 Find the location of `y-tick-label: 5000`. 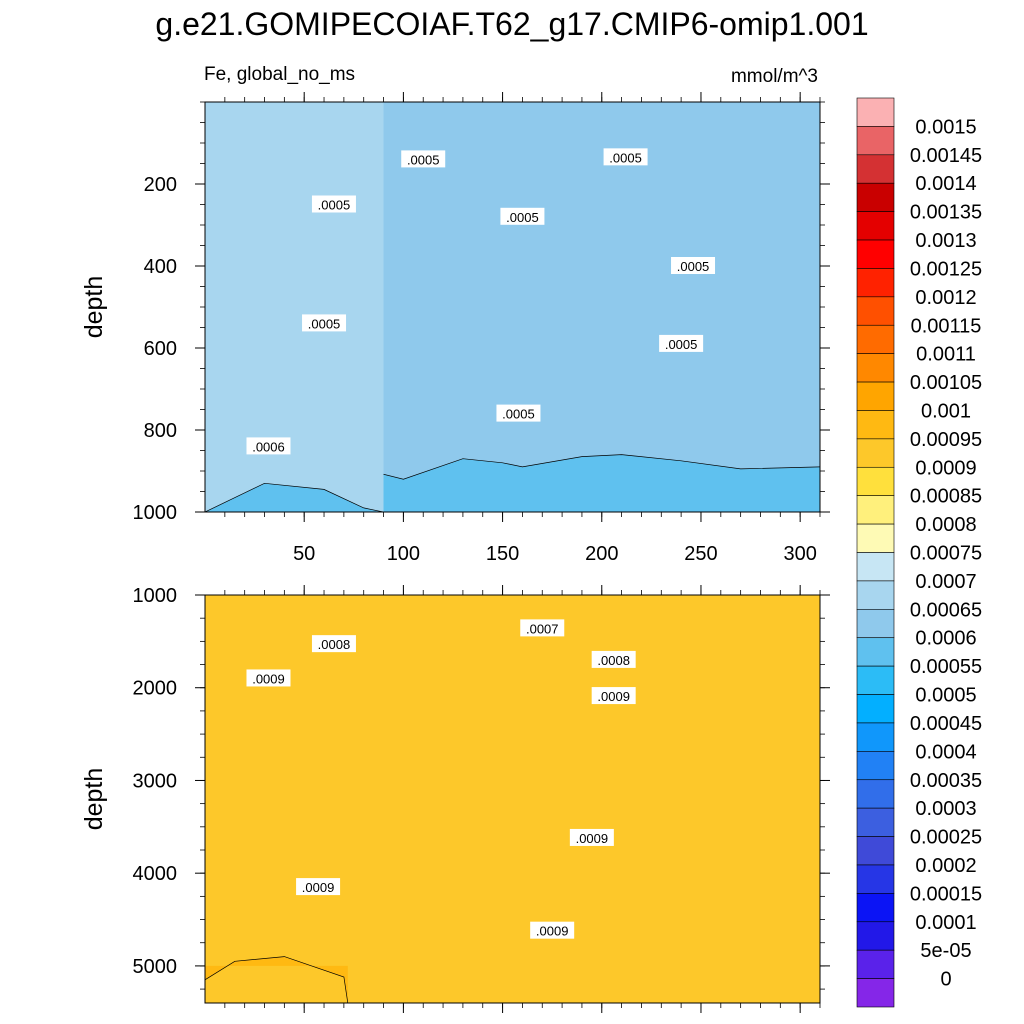

y-tick-label: 5000 is located at coordinates (155, 967).